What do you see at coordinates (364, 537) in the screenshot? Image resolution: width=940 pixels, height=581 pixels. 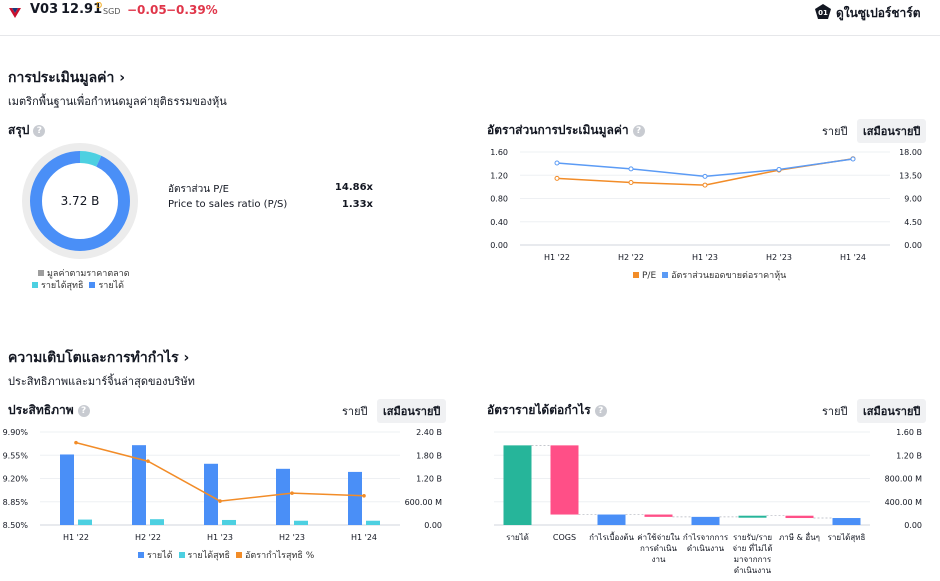 I see `x-tick: H1 '24` at bounding box center [364, 537].